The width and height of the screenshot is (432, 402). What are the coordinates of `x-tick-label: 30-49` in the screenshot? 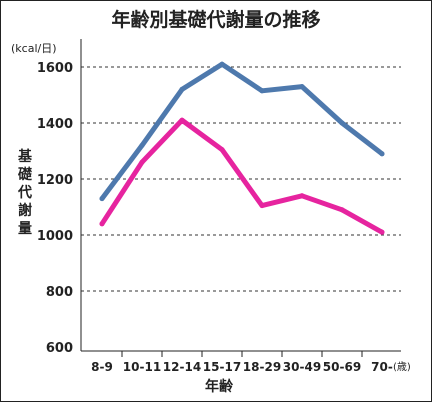 It's located at (302, 367).